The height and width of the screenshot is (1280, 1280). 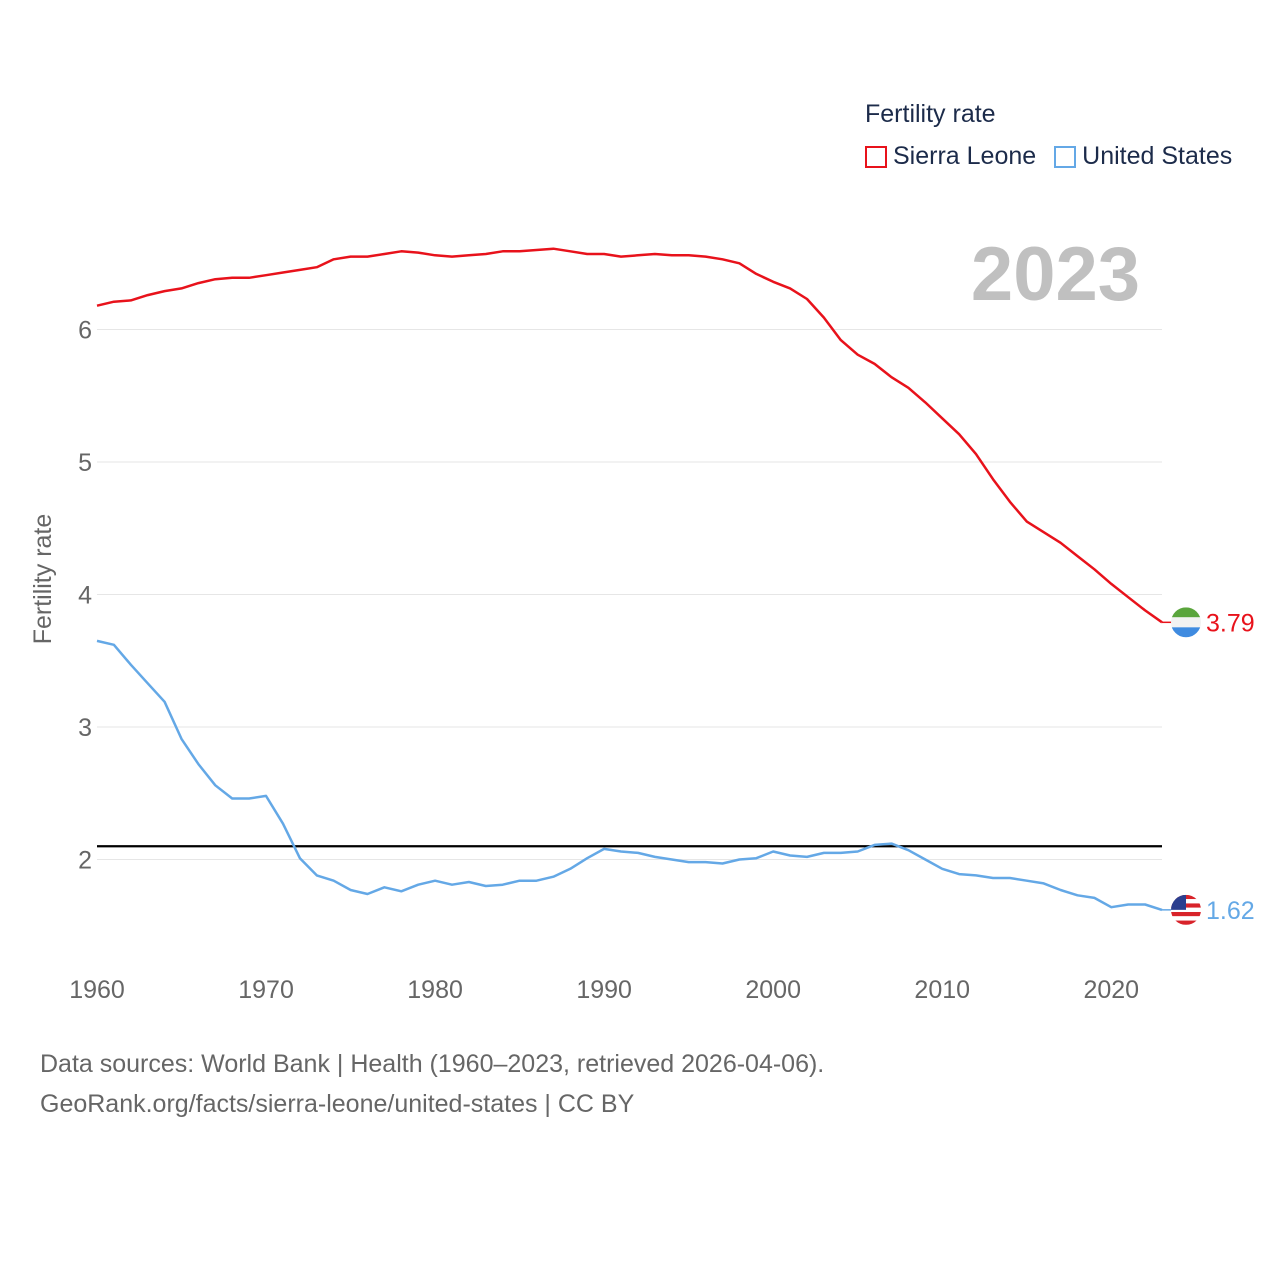 I want to click on y-tick-label: 5, so click(x=85, y=463).